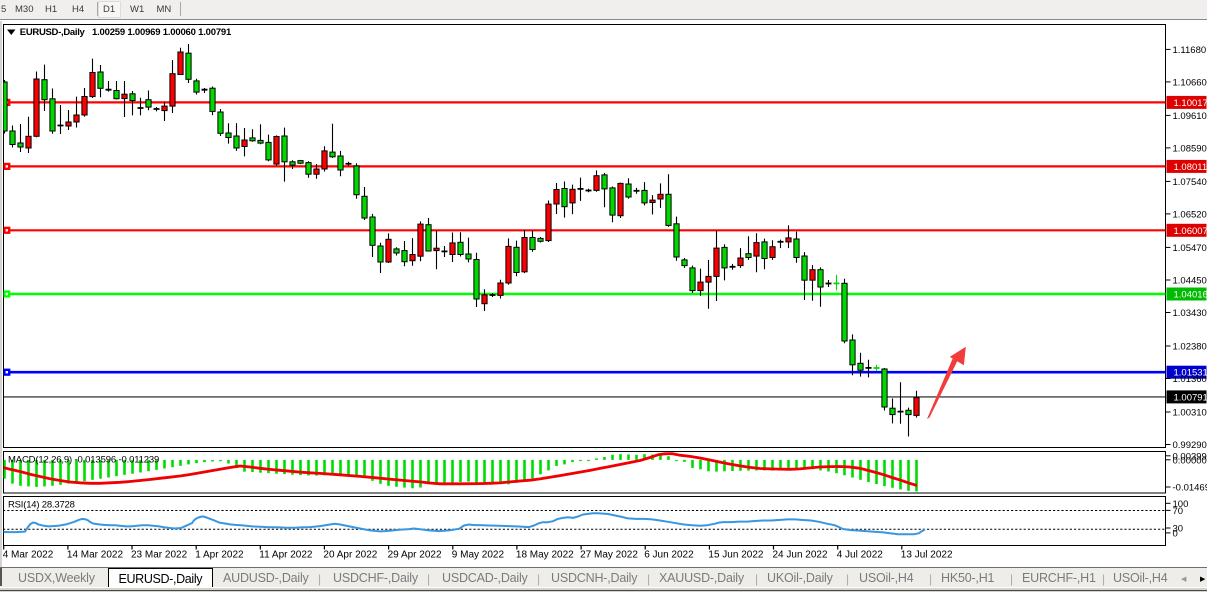 Image resolution: width=1207 pixels, height=592 pixels. I want to click on svg-text: 1.05470, so click(1190, 248).